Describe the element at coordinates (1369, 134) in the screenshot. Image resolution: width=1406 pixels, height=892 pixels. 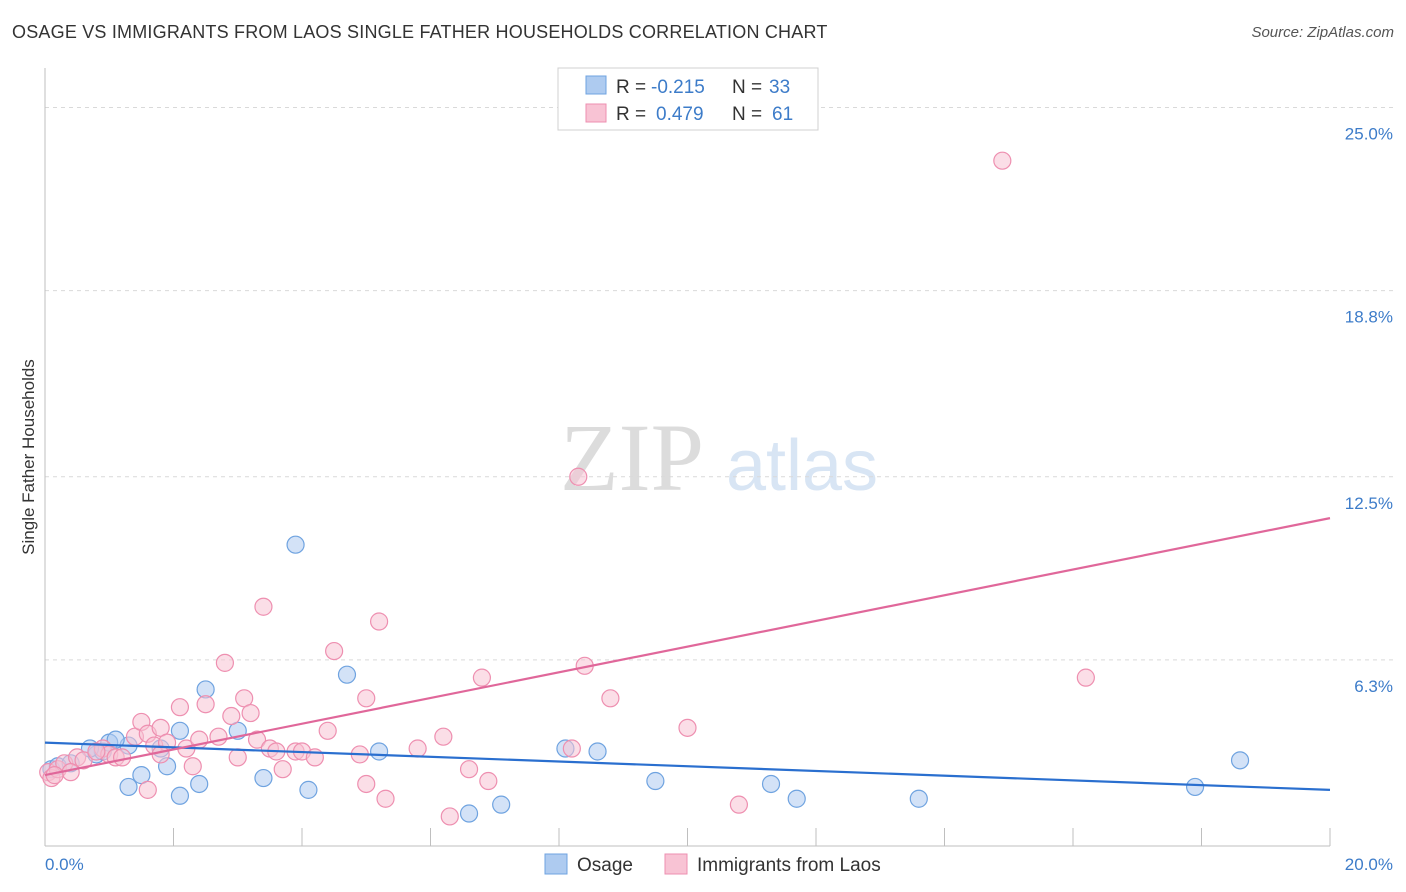
I see `y-tick-label: 25.0%` at that location.